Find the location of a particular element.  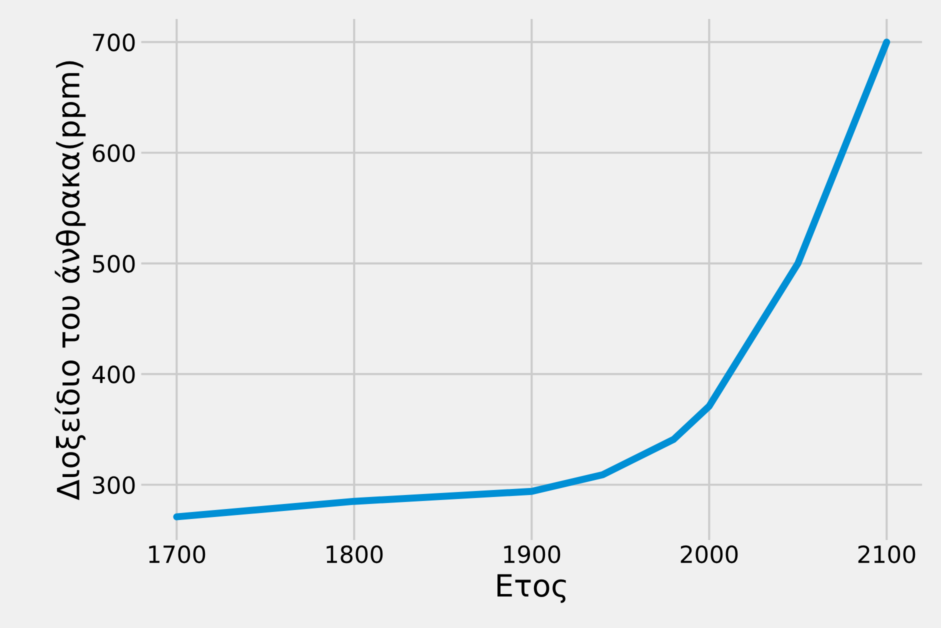

x-tick-label: 2000 is located at coordinates (709, 554).